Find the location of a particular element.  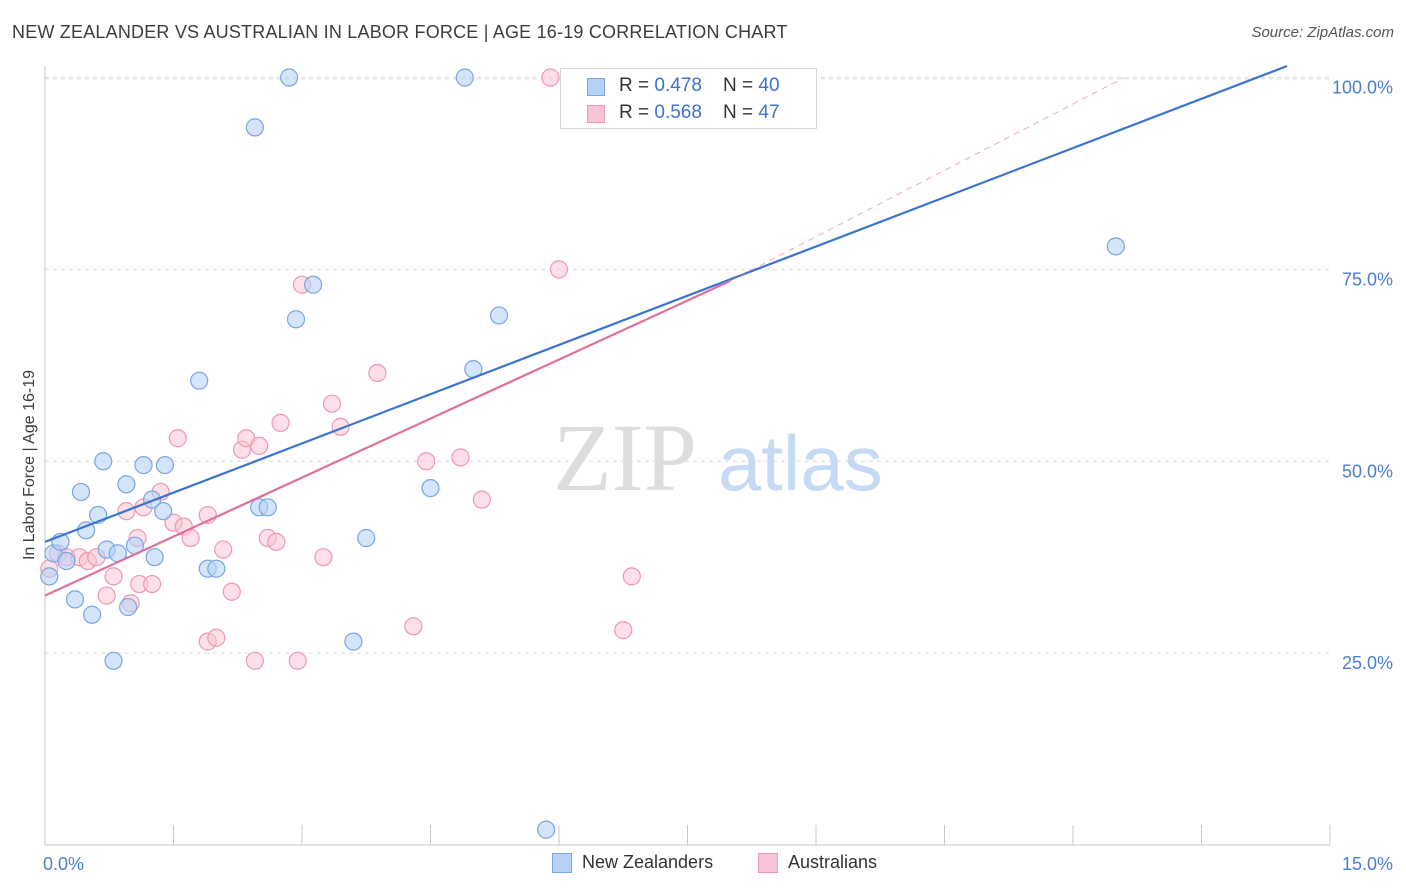

r-value: 0.478 is located at coordinates (678, 85).